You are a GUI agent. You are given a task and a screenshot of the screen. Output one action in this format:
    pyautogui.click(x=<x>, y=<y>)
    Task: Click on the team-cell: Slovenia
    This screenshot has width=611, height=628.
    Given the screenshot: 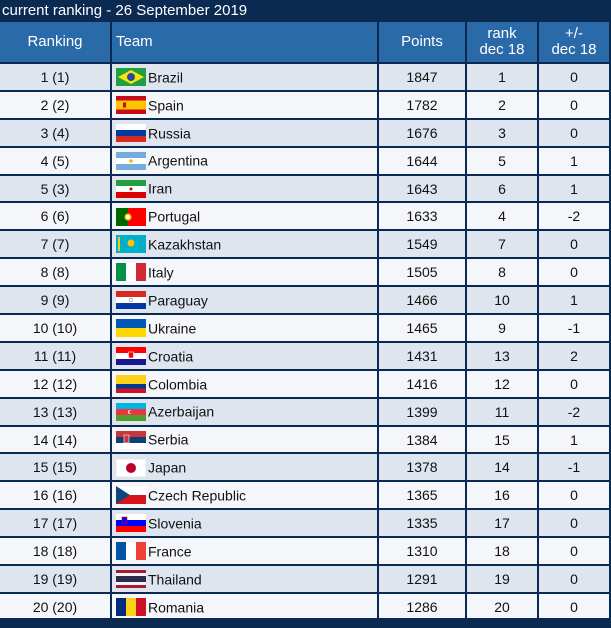 What is the action you would take?
    pyautogui.click(x=245, y=524)
    